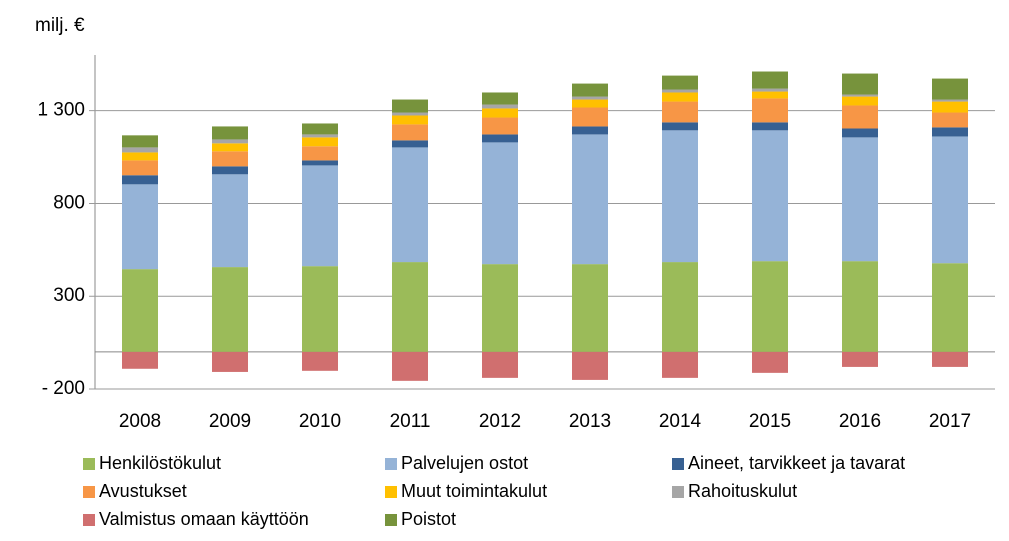  What do you see at coordinates (770, 421) in the screenshot?
I see `x-tick-label: 2015` at bounding box center [770, 421].